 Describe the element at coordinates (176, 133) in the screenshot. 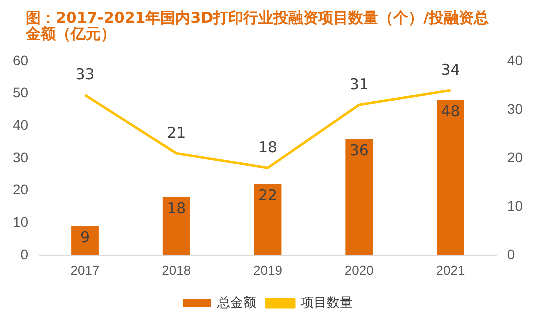

I see `data-label: 21` at that location.